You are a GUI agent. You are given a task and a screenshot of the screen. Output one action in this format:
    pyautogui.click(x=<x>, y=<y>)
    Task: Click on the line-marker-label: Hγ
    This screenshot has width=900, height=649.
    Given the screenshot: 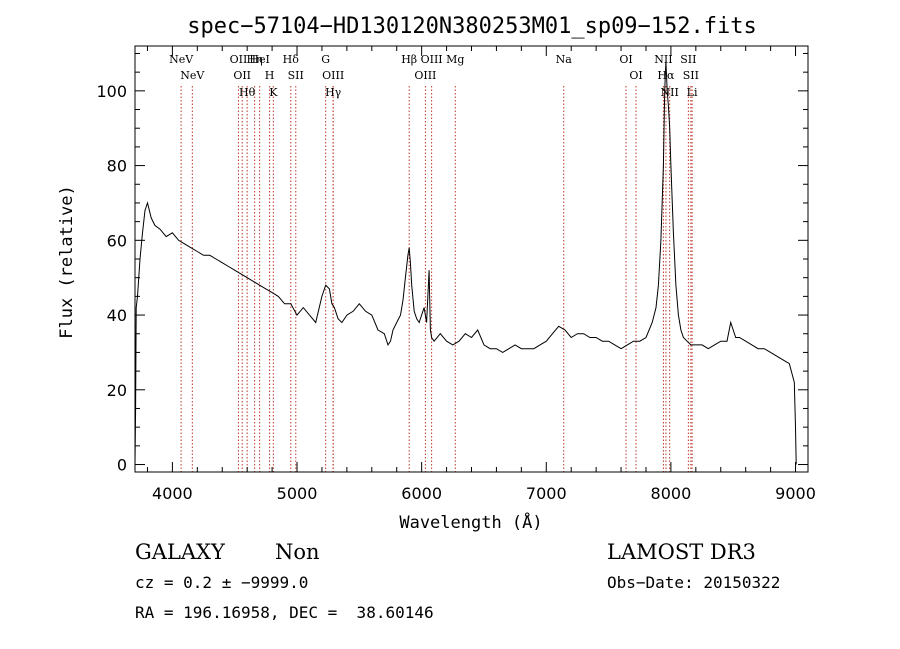 What is the action you would take?
    pyautogui.click(x=333, y=92)
    